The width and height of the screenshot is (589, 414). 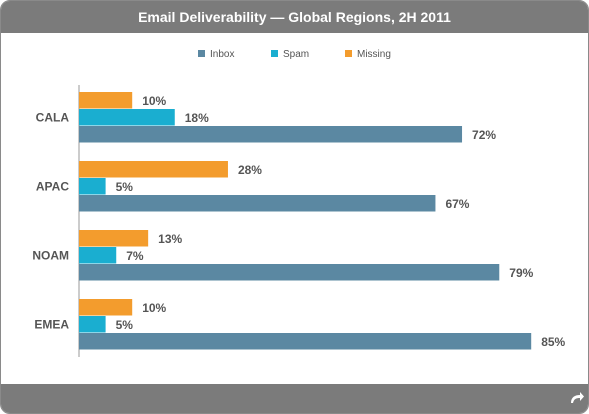 What do you see at coordinates (197, 118) in the screenshot?
I see `data-label-cala-spam: 18%` at bounding box center [197, 118].